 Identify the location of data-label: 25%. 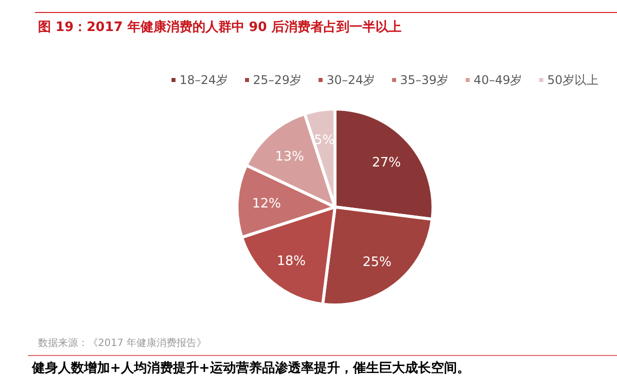
(377, 262).